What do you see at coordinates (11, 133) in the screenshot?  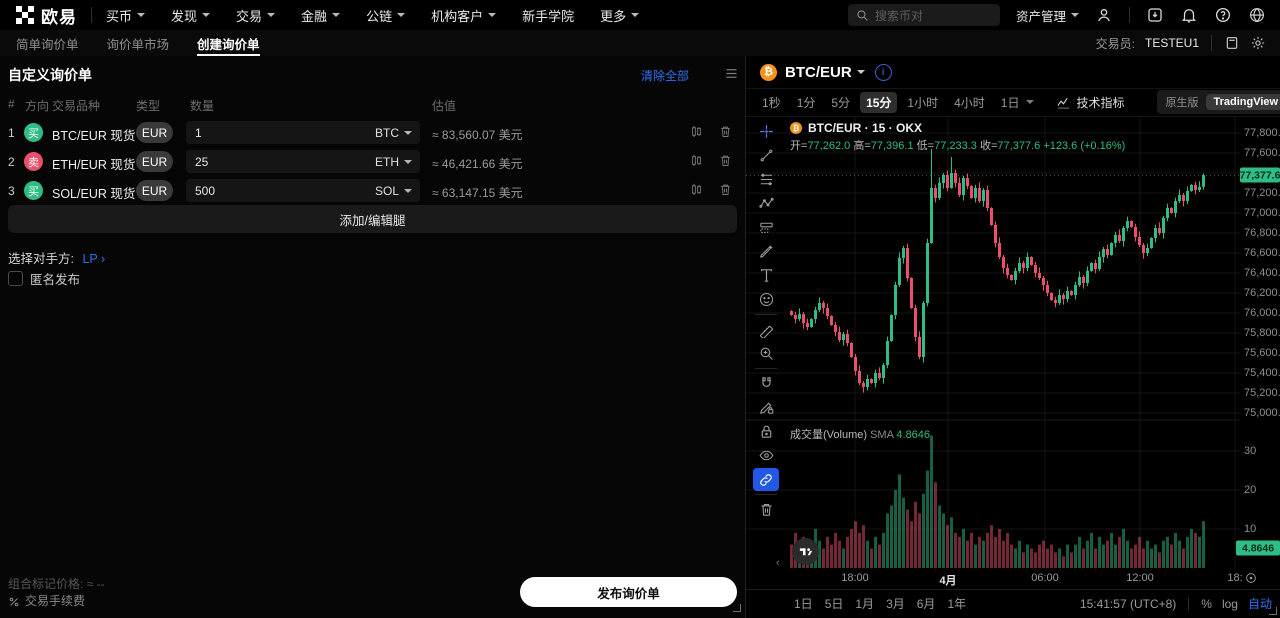 I see `leg-index: 1` at bounding box center [11, 133].